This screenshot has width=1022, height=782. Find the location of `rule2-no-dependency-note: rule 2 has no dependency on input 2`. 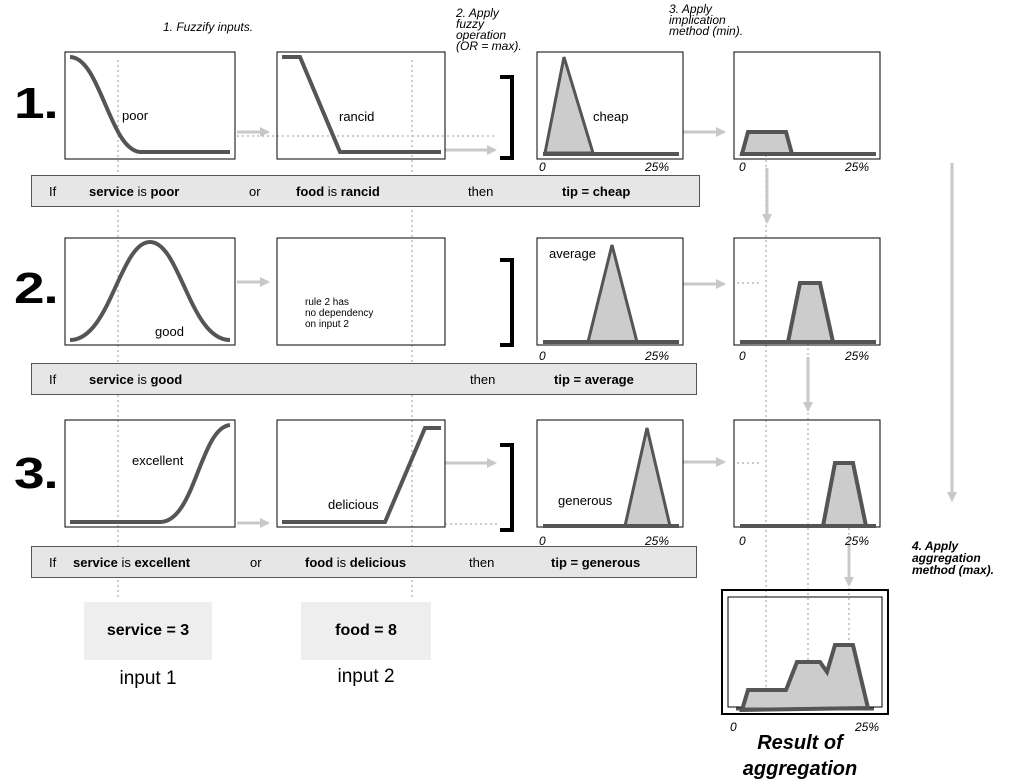

rule2-no-dependency-note: rule 2 has no dependency on input 2 is located at coordinates (360, 313).